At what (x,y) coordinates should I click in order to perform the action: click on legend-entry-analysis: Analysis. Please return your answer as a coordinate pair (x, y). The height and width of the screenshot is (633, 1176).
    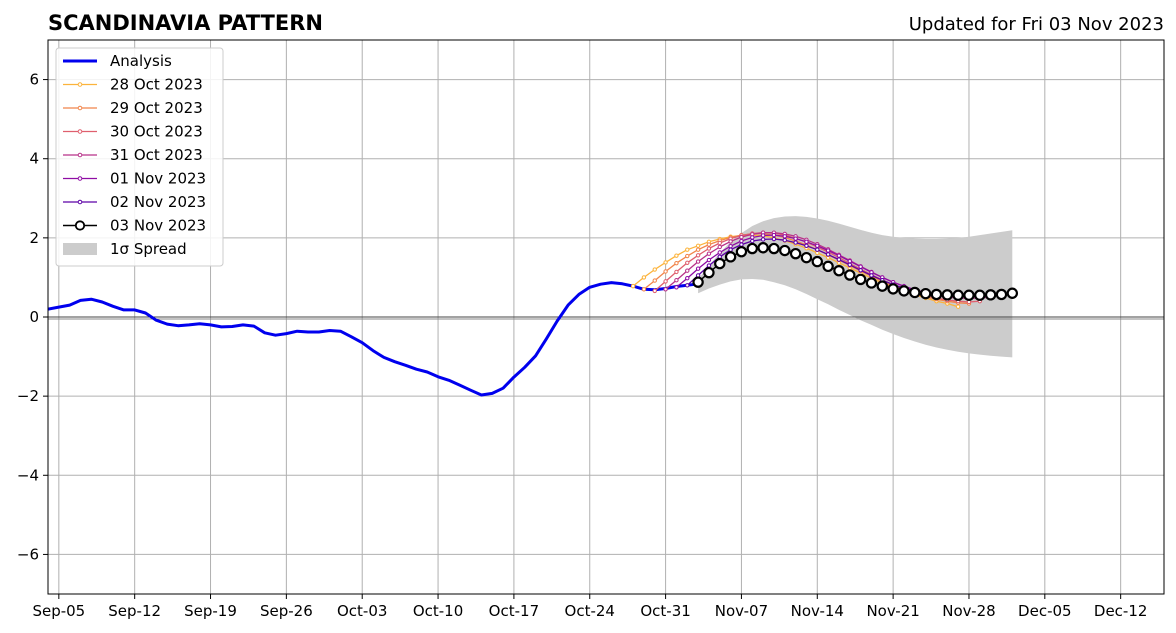
    Looking at the image, I should click on (117, 61).